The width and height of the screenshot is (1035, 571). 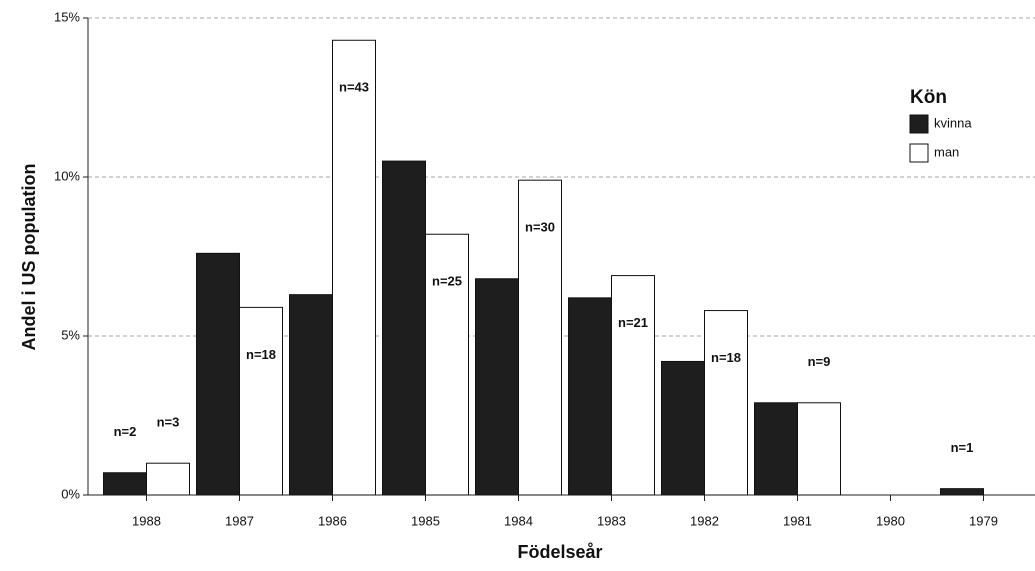 What do you see at coordinates (704, 520) in the screenshot?
I see `x-tick-label: 1982` at bounding box center [704, 520].